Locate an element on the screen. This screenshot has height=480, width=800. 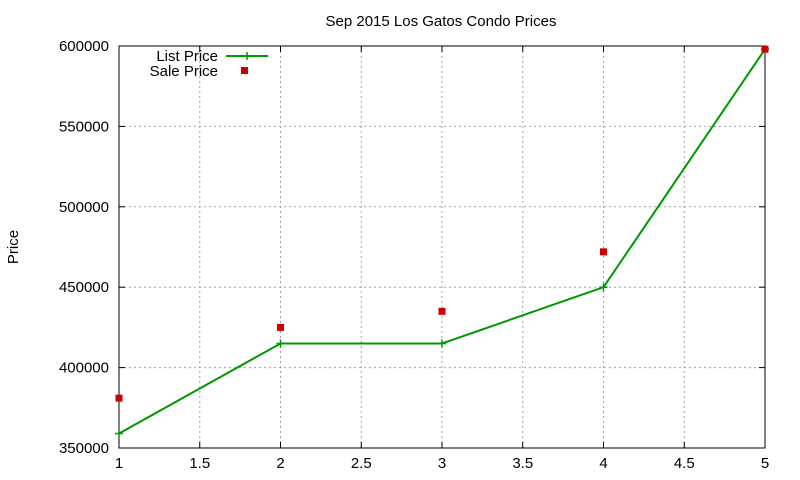
x-tick-label: 3 is located at coordinates (442, 463).